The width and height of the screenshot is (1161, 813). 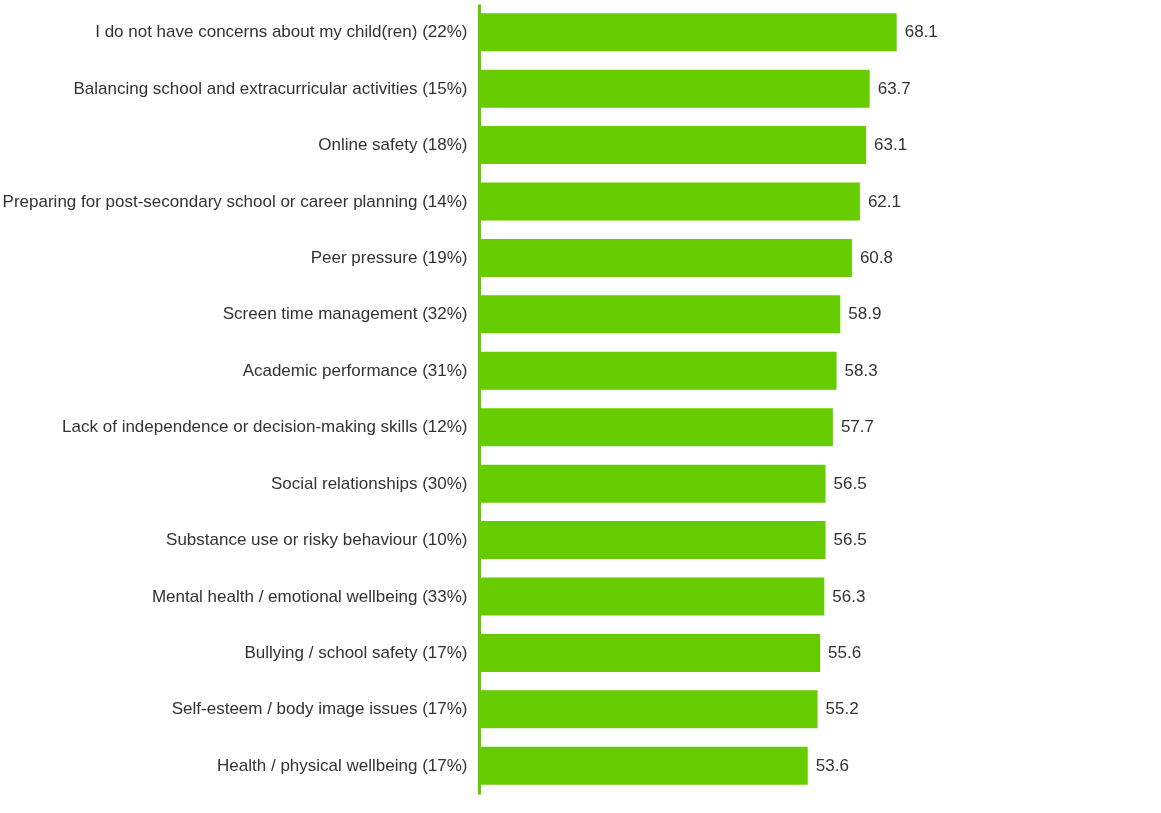 I want to click on y-tick-label: Social relationships (30%), so click(x=369, y=483).